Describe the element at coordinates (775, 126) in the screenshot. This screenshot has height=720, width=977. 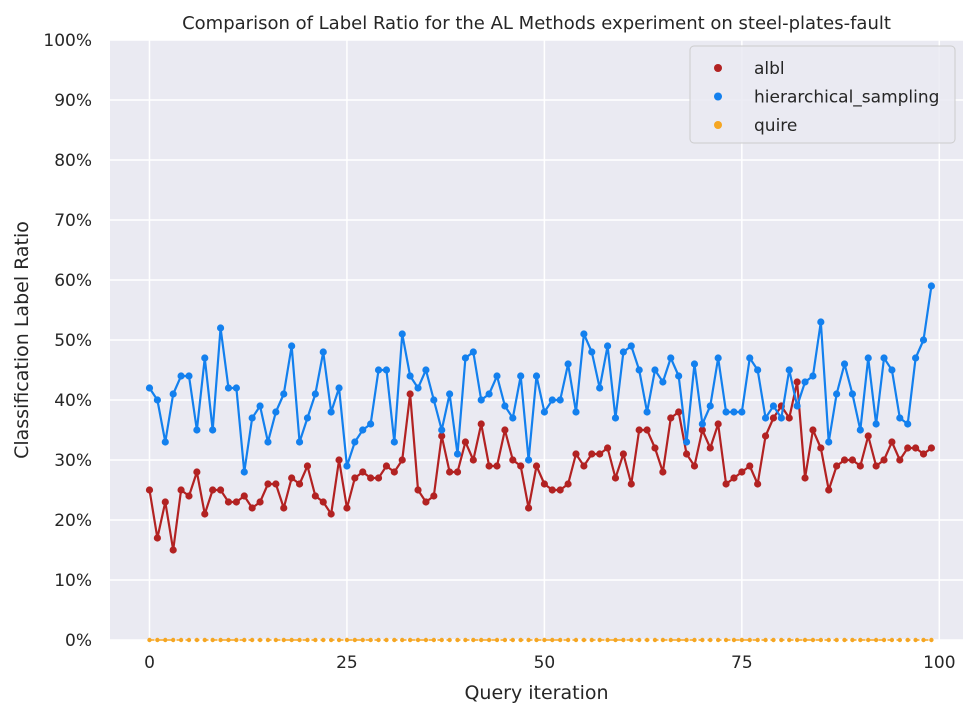
I see `legend-label: quire` at that location.